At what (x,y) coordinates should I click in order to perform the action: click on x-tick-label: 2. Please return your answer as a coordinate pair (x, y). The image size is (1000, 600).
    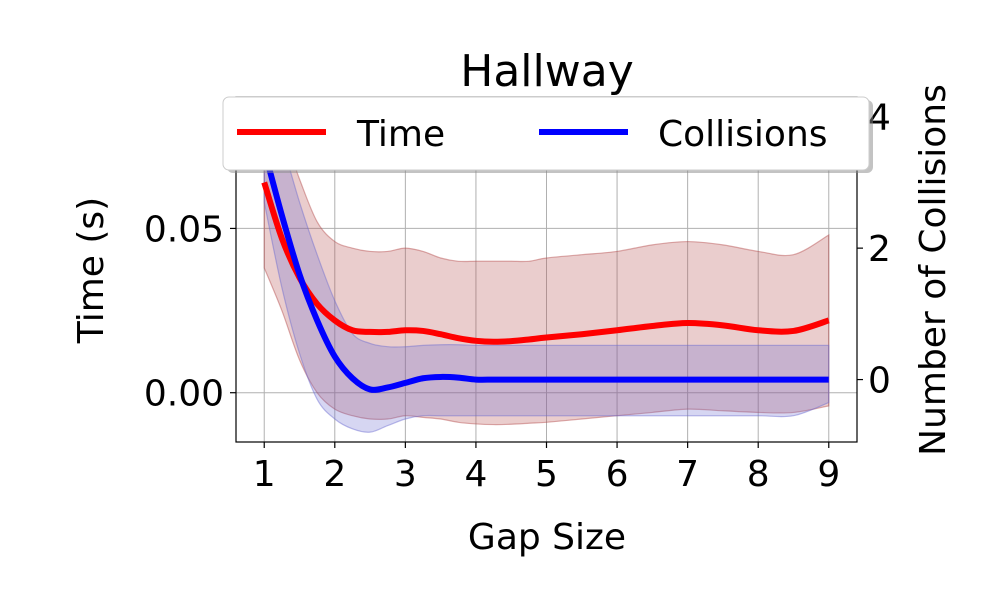
    Looking at the image, I should click on (334, 474).